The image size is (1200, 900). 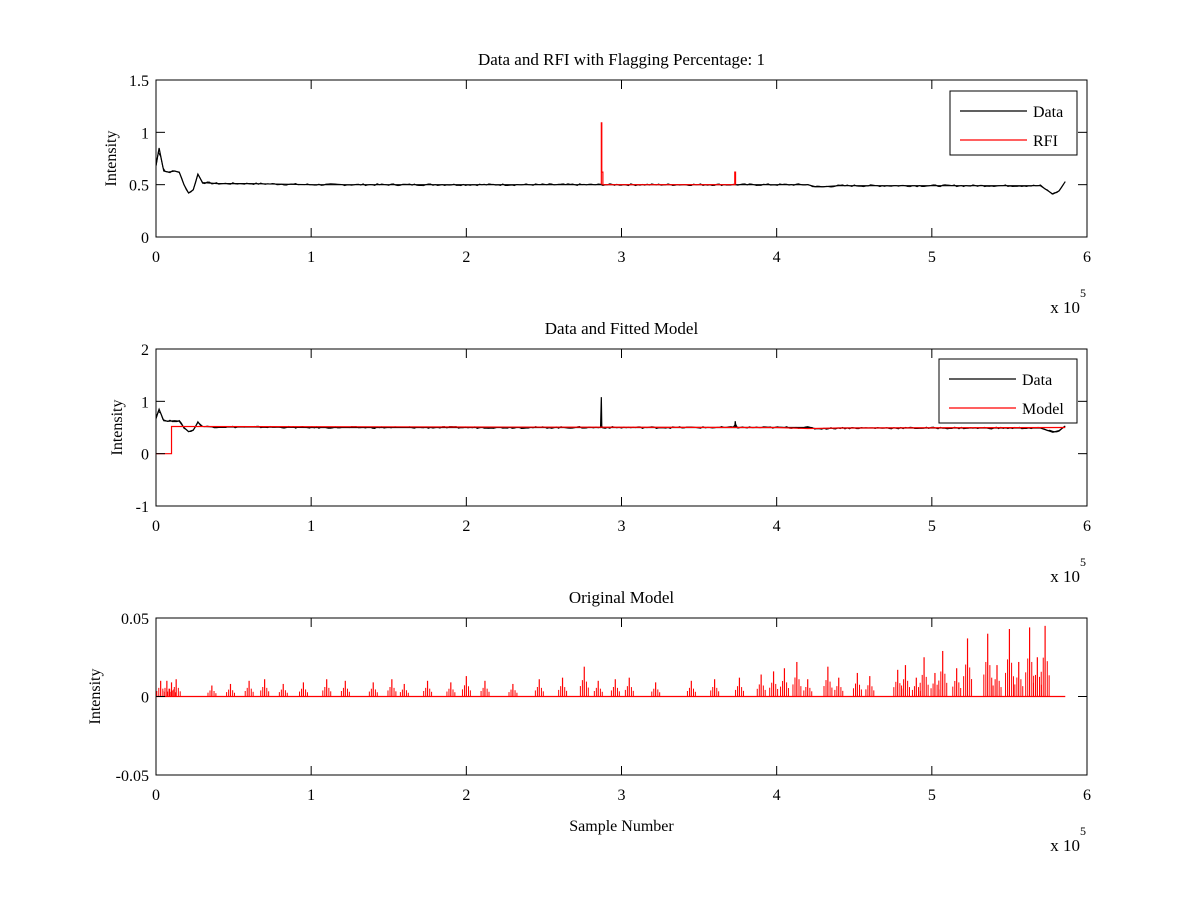 I want to click on legend-label: RFI, so click(x=1045, y=141).